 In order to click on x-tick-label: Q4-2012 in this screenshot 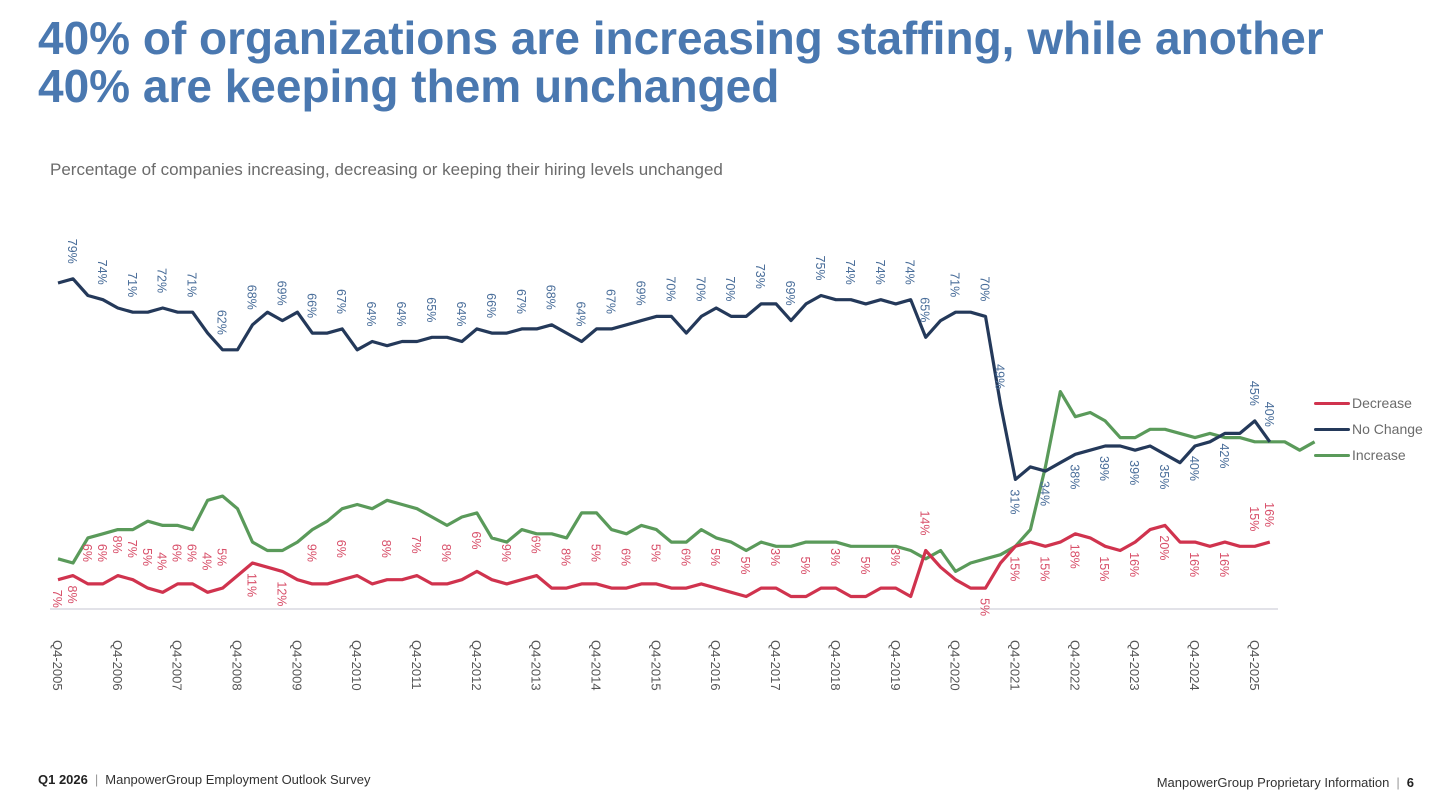, I will do `click(476, 665)`.